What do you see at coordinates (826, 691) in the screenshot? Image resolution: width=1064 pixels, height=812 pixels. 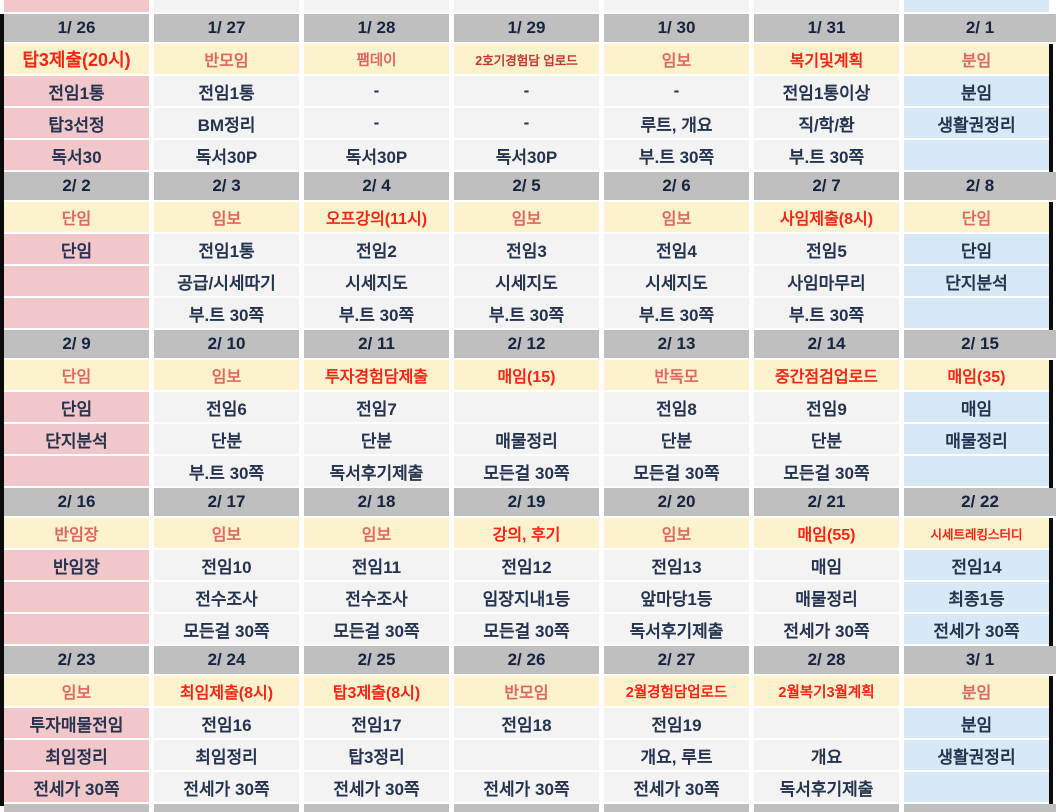 I see `event-title-cell: 2월복기3월계획` at bounding box center [826, 691].